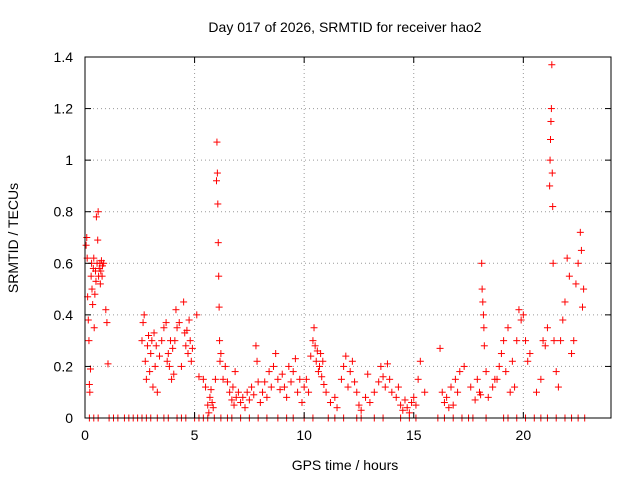  I want to click on y-tick-label: 0.6, so click(64, 263).